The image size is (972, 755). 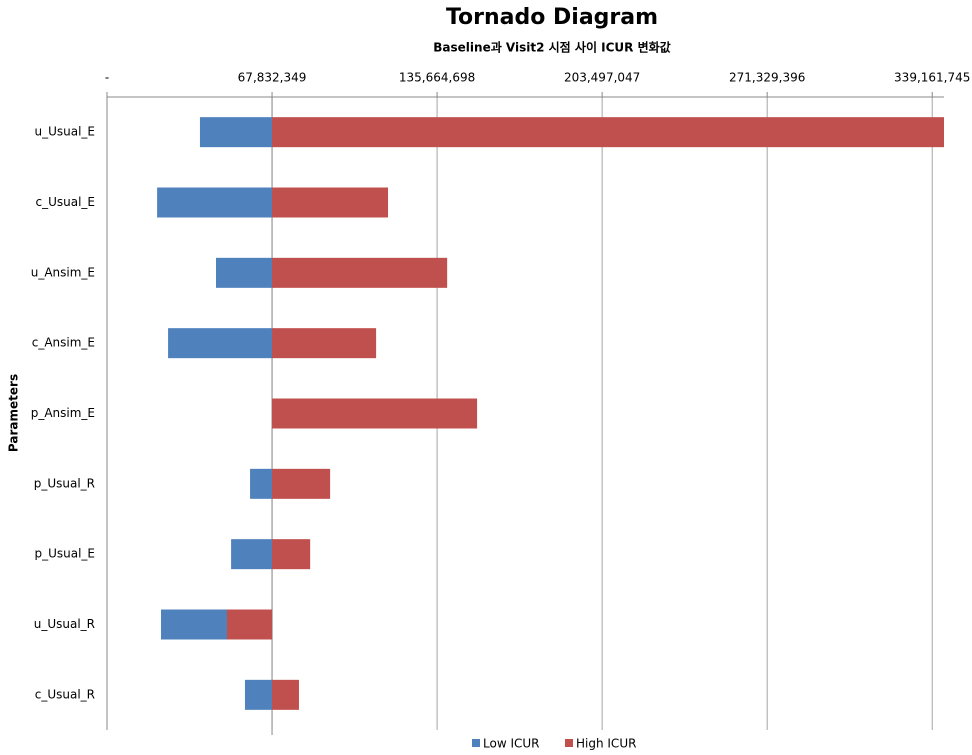 What do you see at coordinates (64, 554) in the screenshot?
I see `y-tick-label: p_Usual_E` at bounding box center [64, 554].